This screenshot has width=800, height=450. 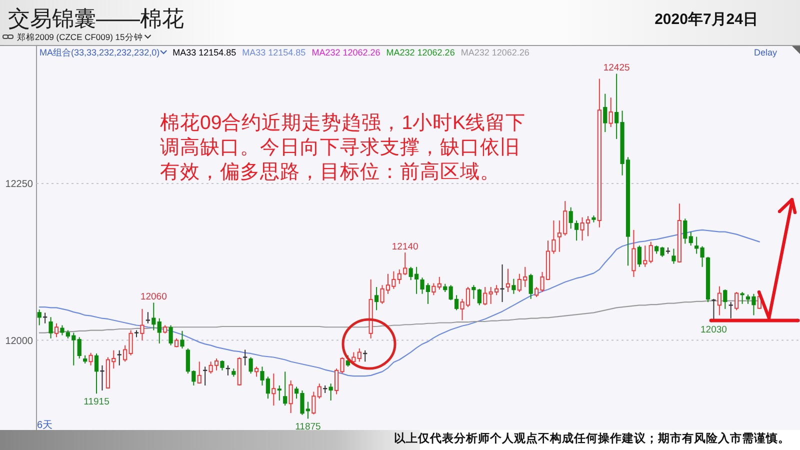 What do you see at coordinates (592, 439) in the screenshot?
I see `annotation: 以上仅代表分析师个人观点不构成任何操作建议；期市有风险入市需谨慎。` at bounding box center [592, 439].